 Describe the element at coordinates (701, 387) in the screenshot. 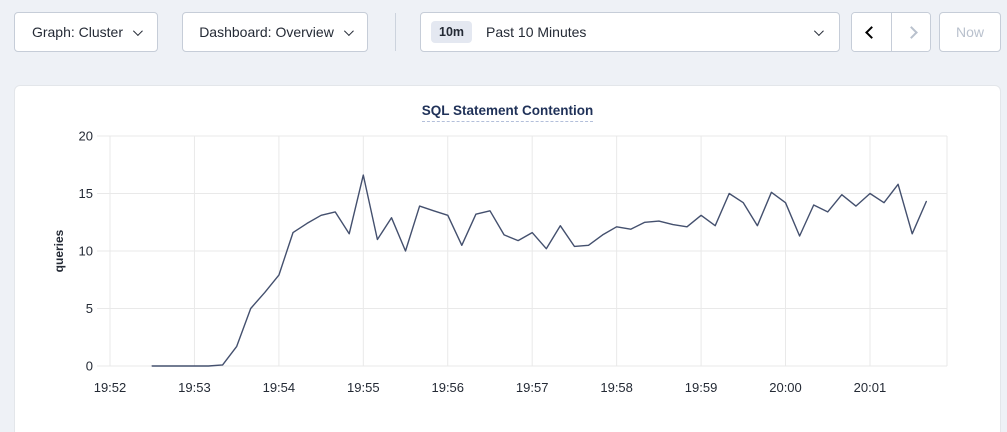

I see `x-tick-label: 19:59` at that location.